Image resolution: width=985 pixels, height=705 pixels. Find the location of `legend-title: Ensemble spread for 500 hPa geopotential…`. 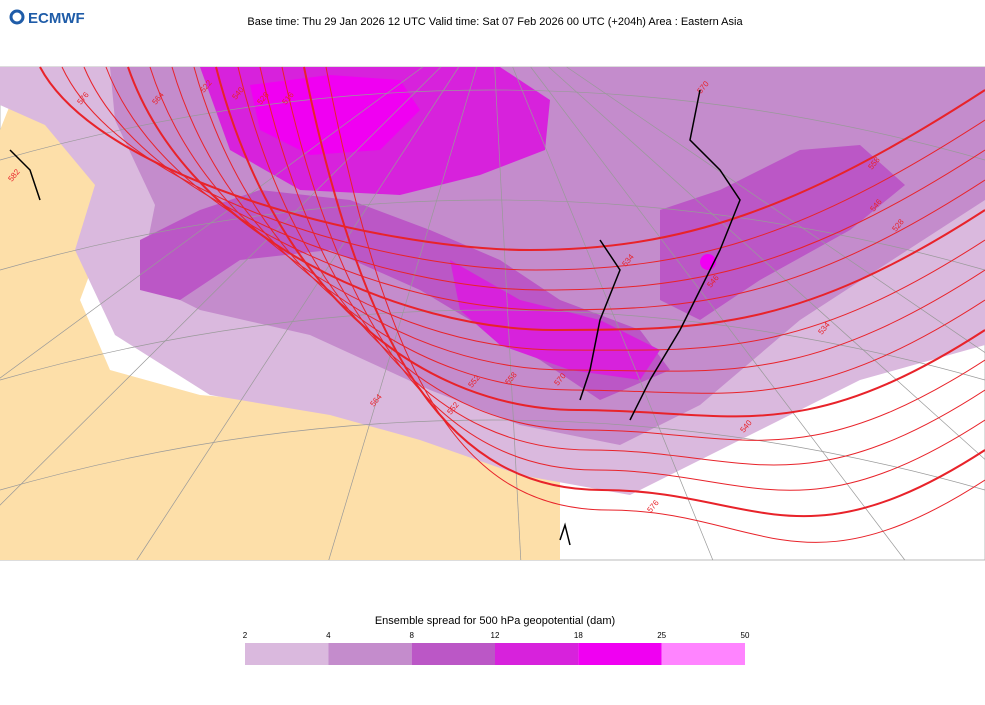

legend-title: Ensemble spread for 500 hPa geopotential… is located at coordinates (495, 621).